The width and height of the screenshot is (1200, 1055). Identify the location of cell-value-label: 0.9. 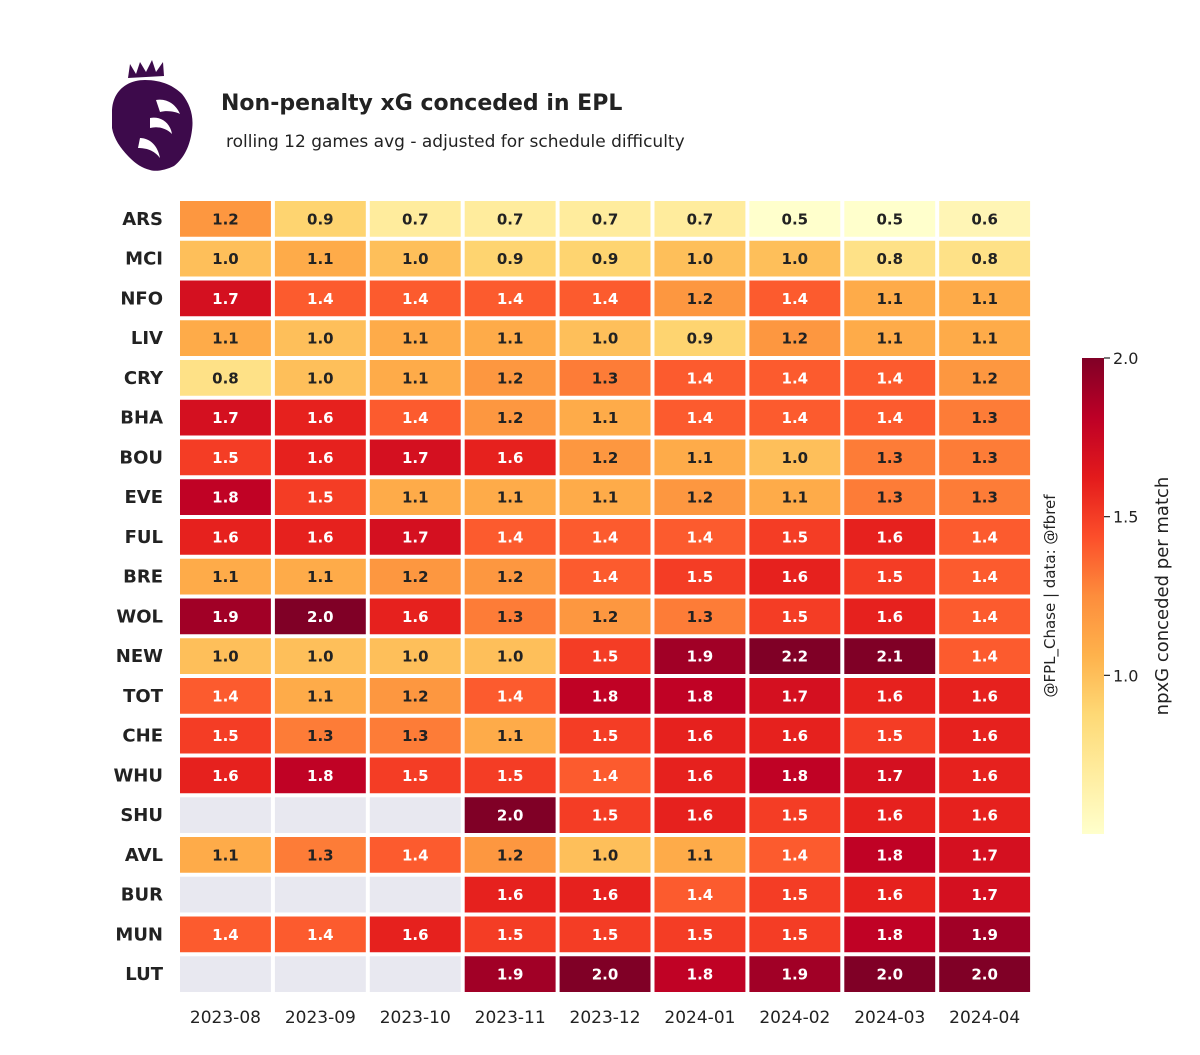
(605, 259).